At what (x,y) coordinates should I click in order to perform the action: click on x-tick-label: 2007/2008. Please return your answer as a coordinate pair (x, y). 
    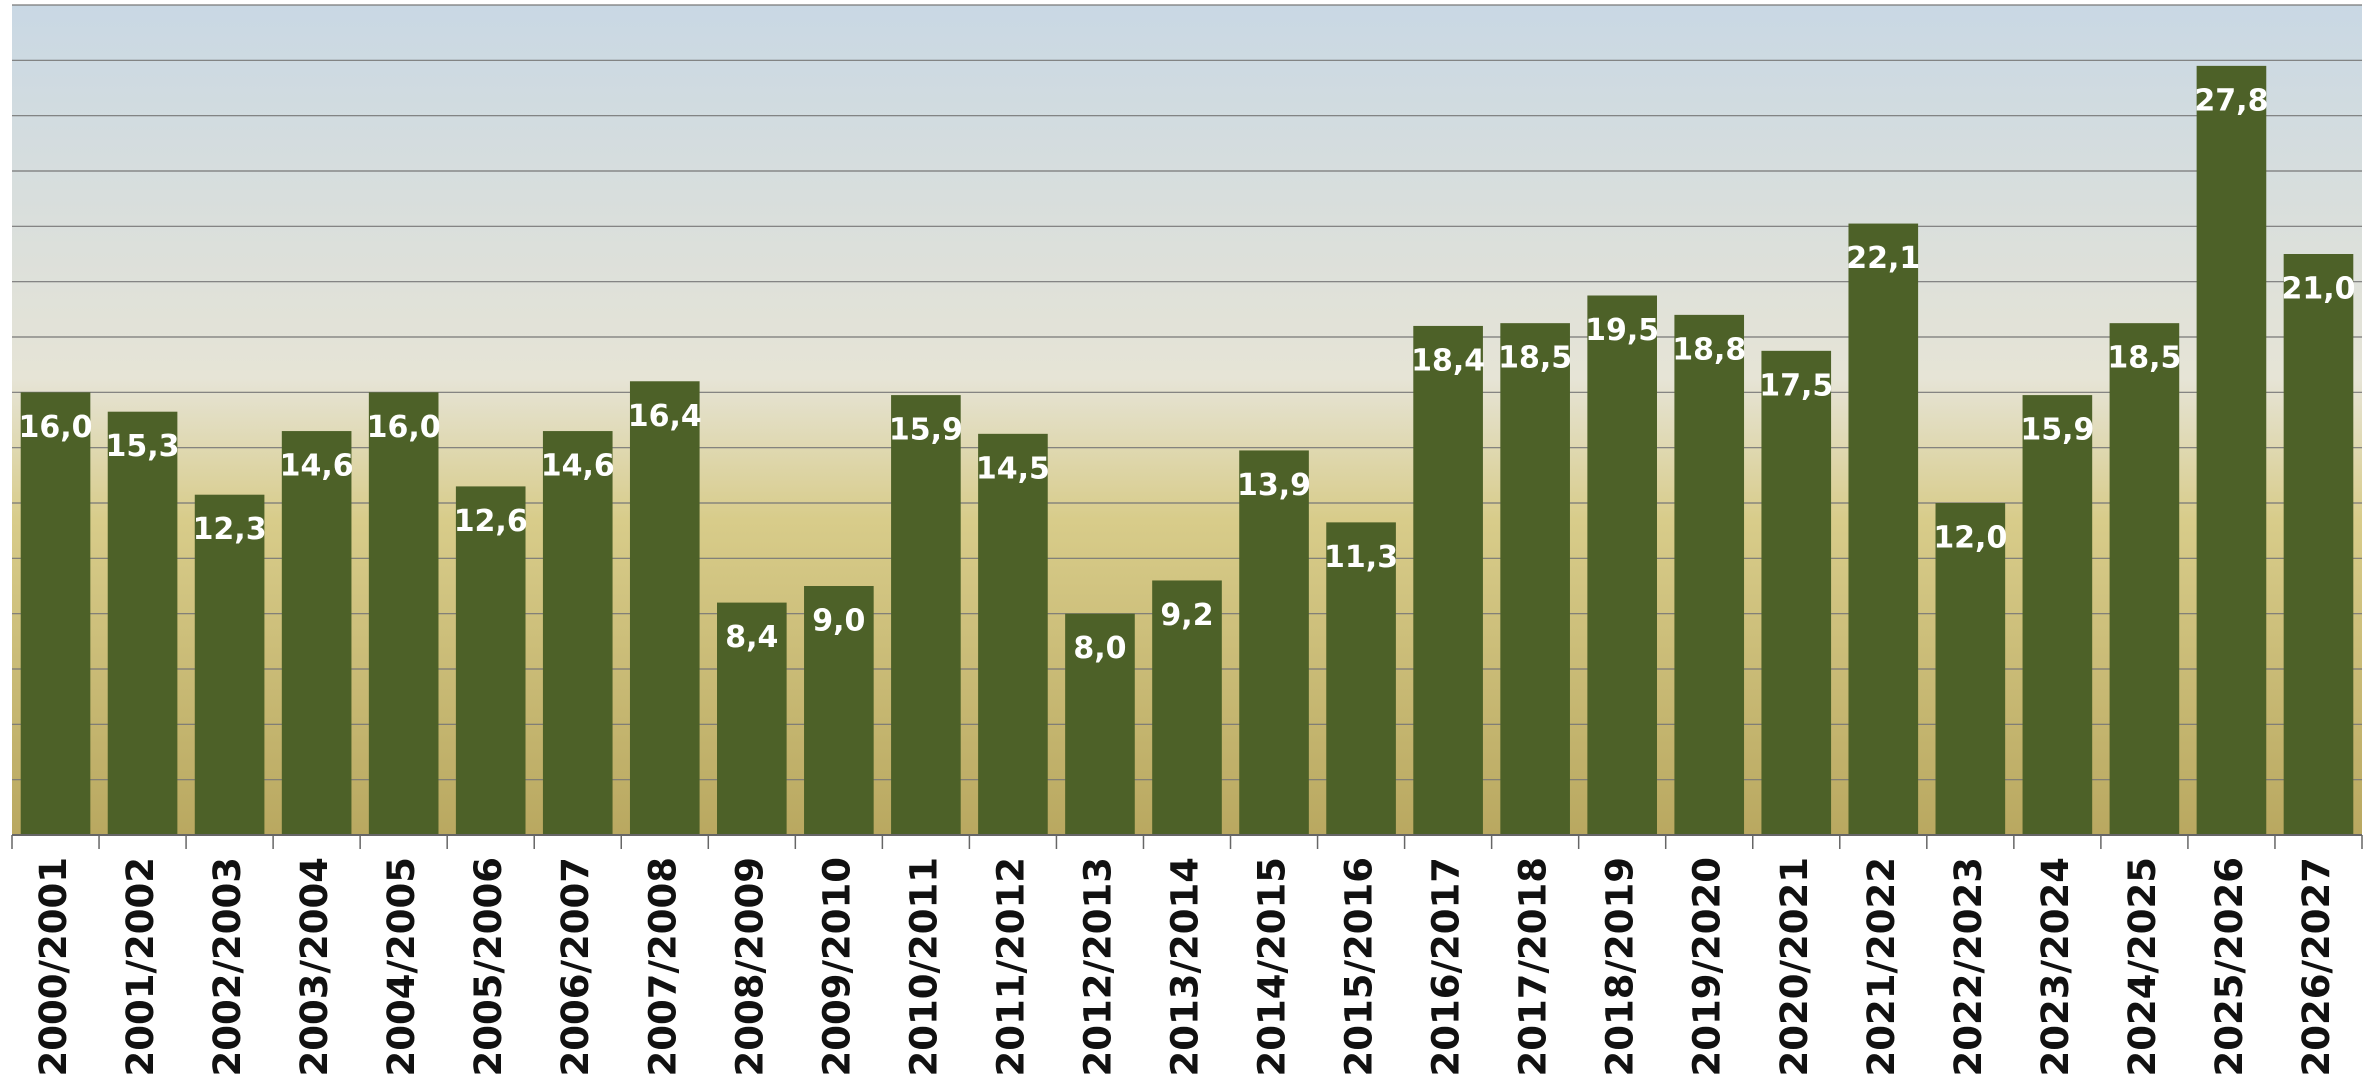
    Looking at the image, I should click on (662, 966).